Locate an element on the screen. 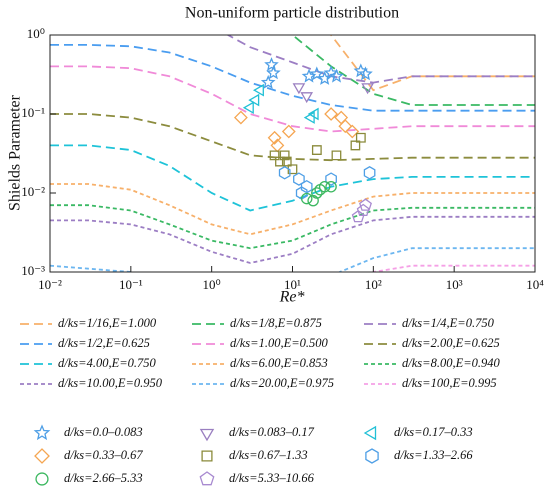 This screenshot has width=550, height=492. legend-label: d/ks=5.33–10.66 is located at coordinates (272, 478).